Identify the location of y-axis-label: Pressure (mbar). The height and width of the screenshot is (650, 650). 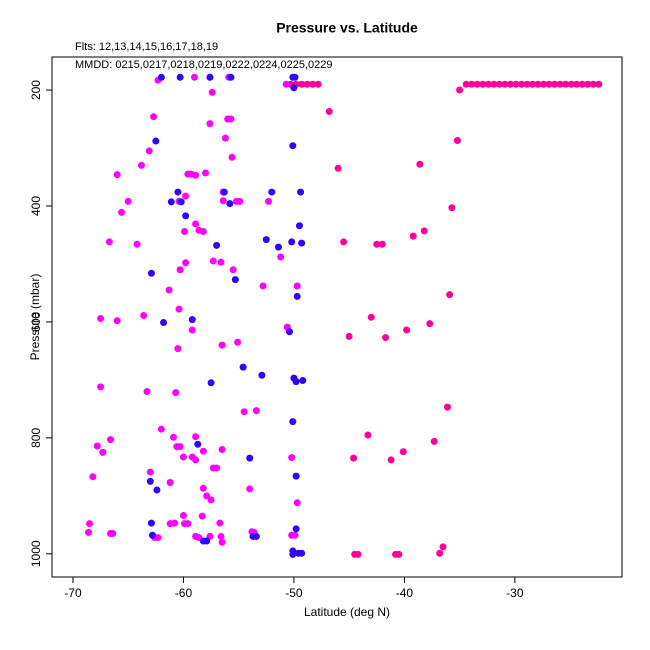
(35, 317).